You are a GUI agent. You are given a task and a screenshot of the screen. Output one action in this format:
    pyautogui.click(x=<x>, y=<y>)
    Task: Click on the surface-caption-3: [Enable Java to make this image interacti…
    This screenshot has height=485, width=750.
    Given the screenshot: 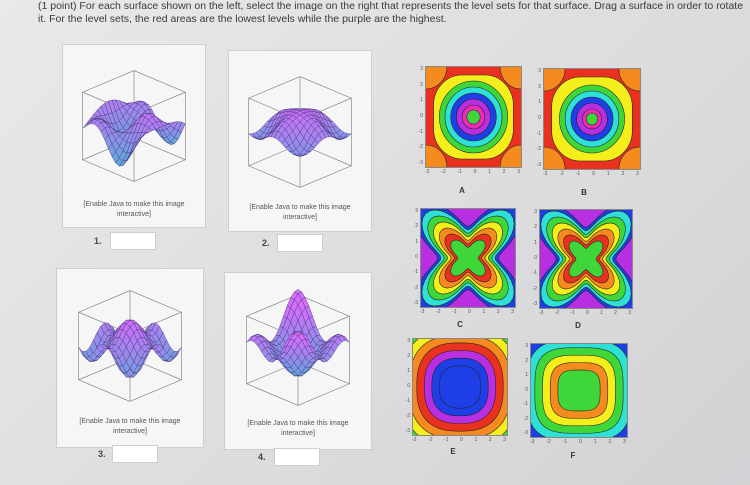 What is the action you would take?
    pyautogui.click(x=130, y=426)
    